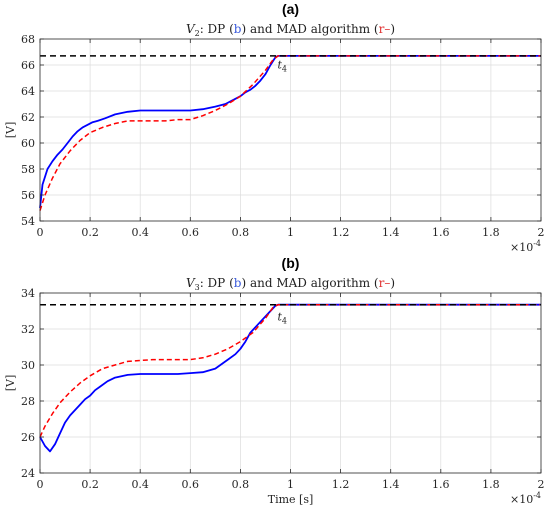  What do you see at coordinates (28, 221) in the screenshot?
I see `y-tick-label: 54` at bounding box center [28, 221].